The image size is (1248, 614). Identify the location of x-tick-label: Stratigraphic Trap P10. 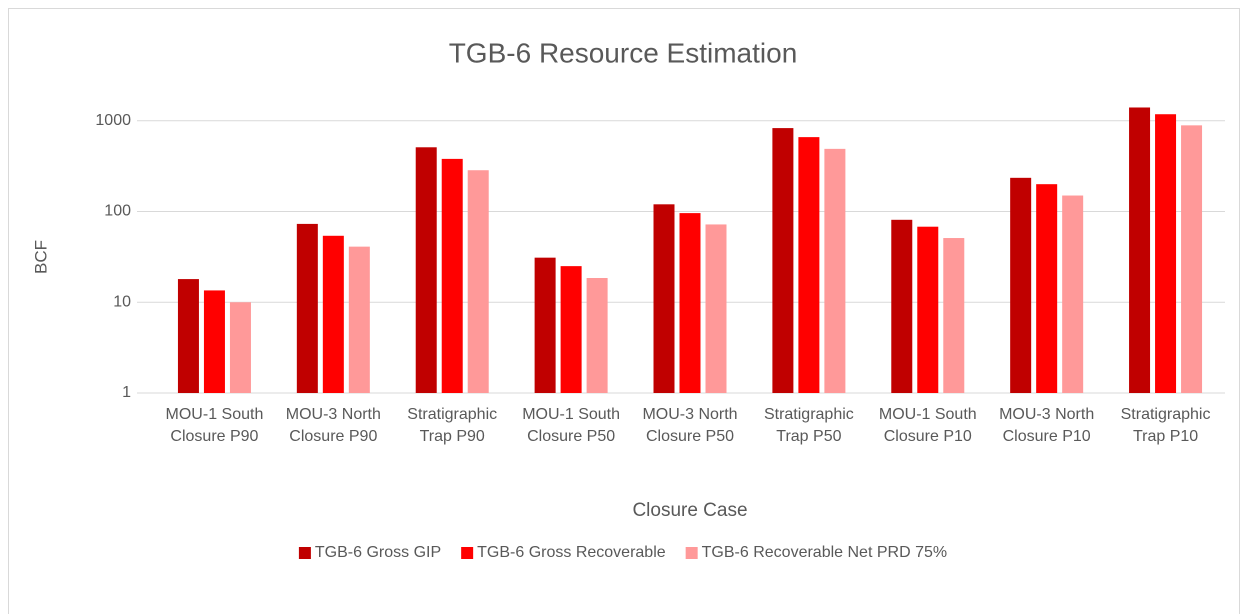
(1165, 425).